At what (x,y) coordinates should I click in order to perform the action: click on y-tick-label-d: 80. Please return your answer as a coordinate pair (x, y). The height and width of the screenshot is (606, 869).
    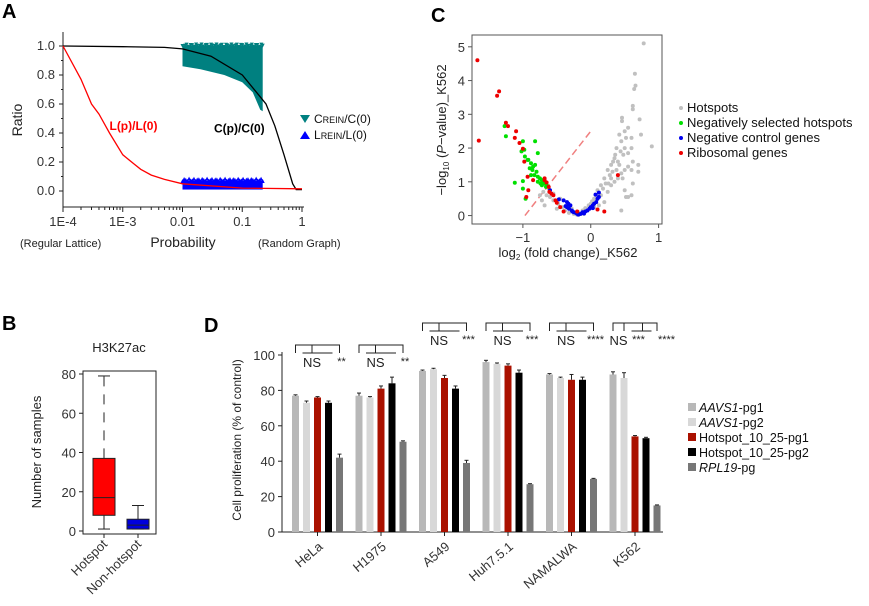
    Looking at the image, I should click on (268, 390).